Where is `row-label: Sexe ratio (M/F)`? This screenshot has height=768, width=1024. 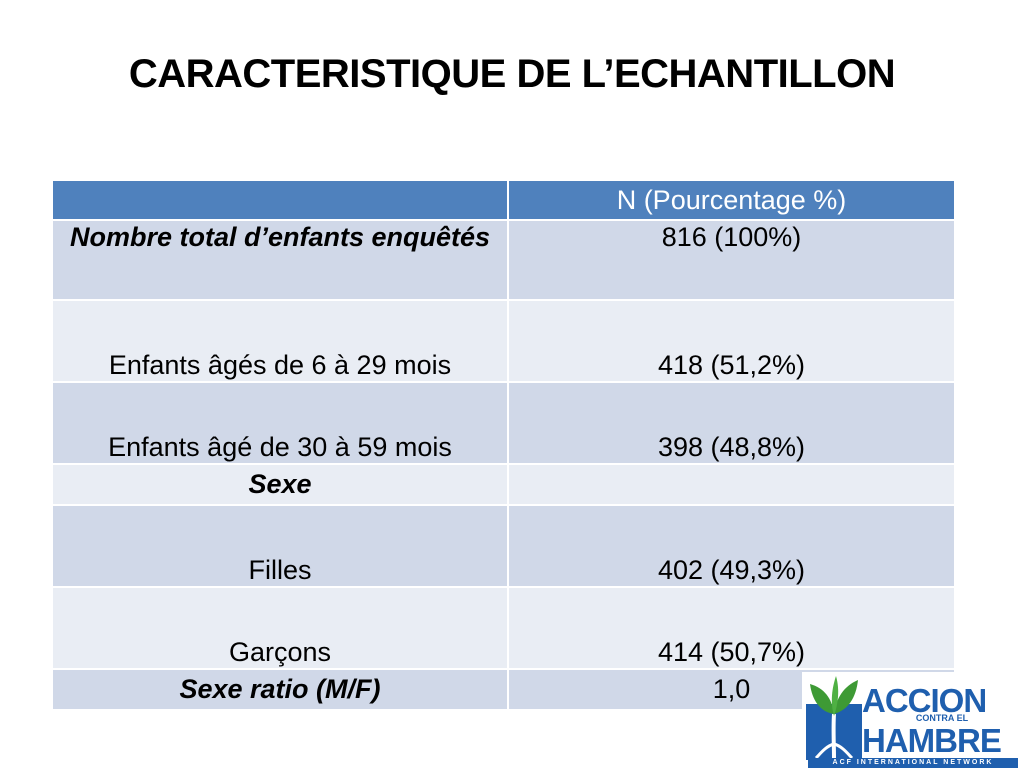
row-label: Sexe ratio (M/F) is located at coordinates (280, 689).